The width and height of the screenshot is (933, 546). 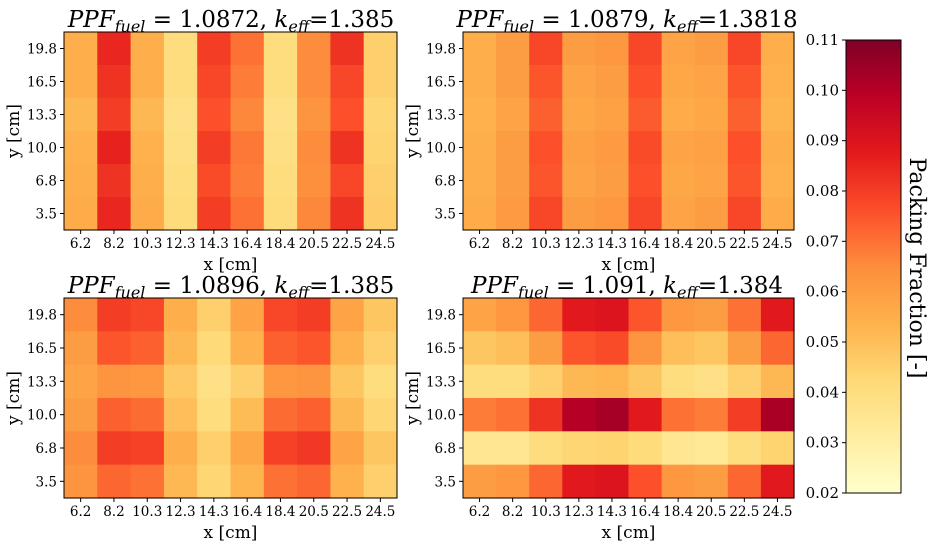 What do you see at coordinates (822, 141) in the screenshot?
I see `colorbar-tick-label: 0.09` at bounding box center [822, 141].